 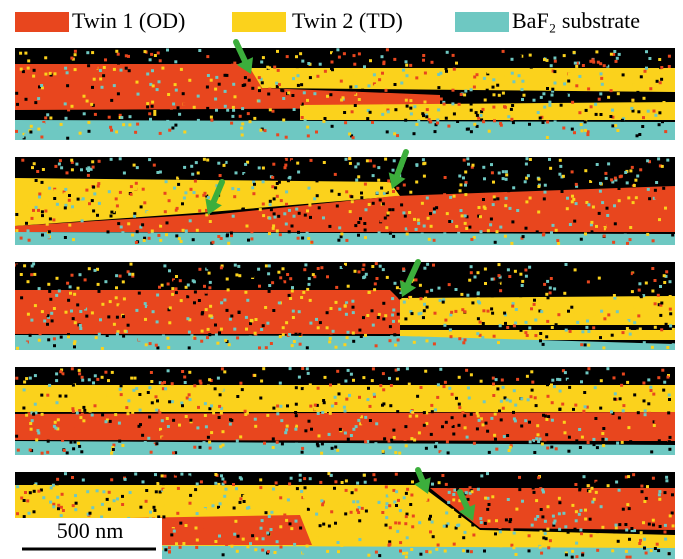 I want to click on phase-region, so click(x=345, y=426).